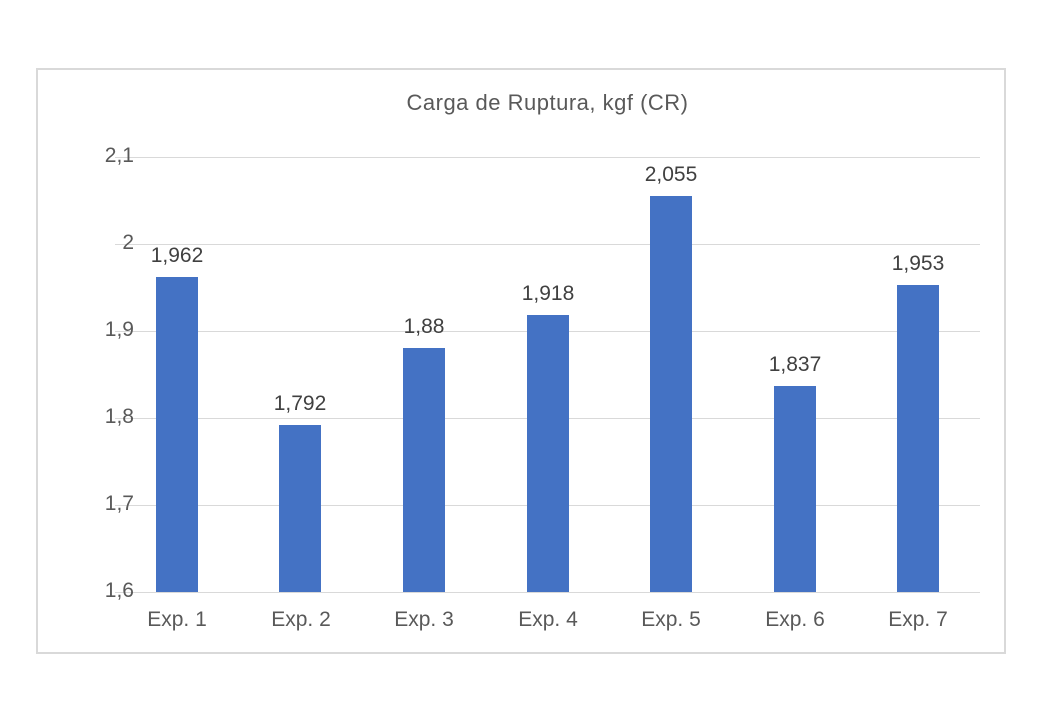 Image resolution: width=1040 pixels, height=720 pixels. I want to click on x-category-label: Exp. 6, so click(795, 619).